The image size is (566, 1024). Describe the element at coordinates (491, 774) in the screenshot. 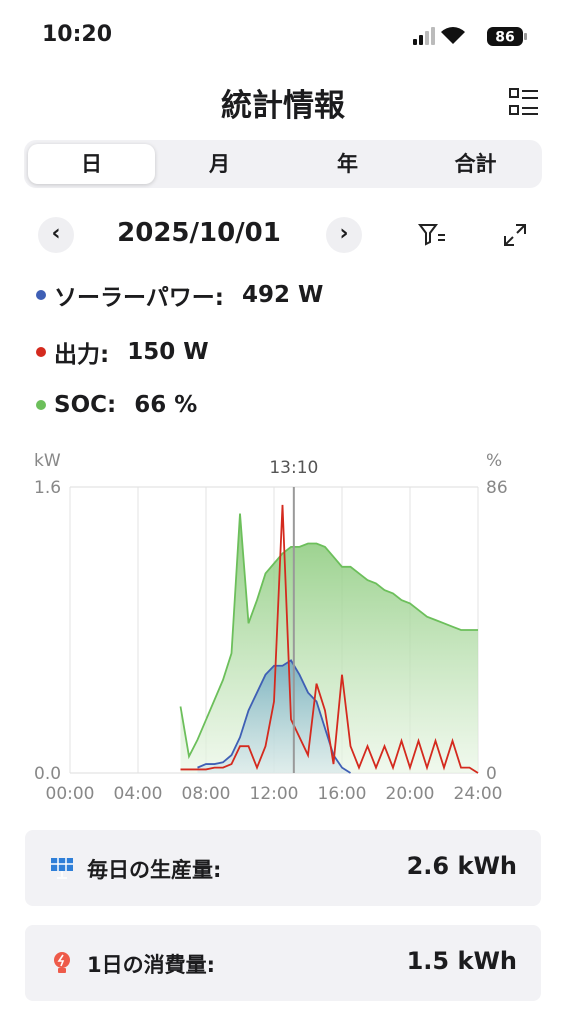

I see `y2-tick-label: 0` at that location.